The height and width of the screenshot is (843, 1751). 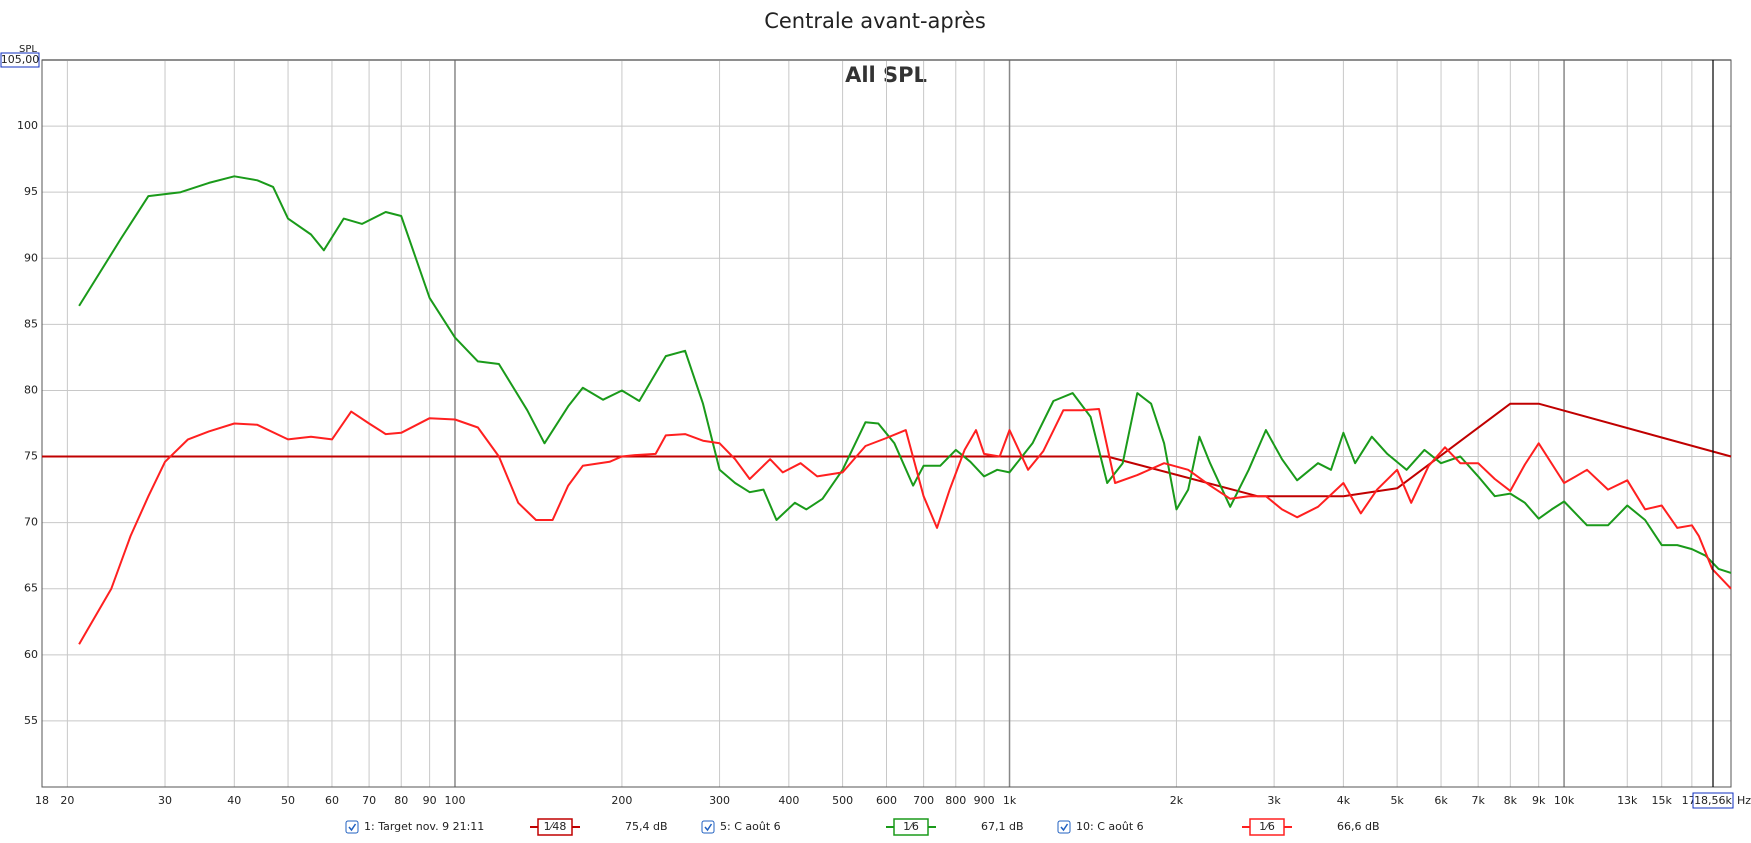 I want to click on series-line, so click(x=887, y=450).